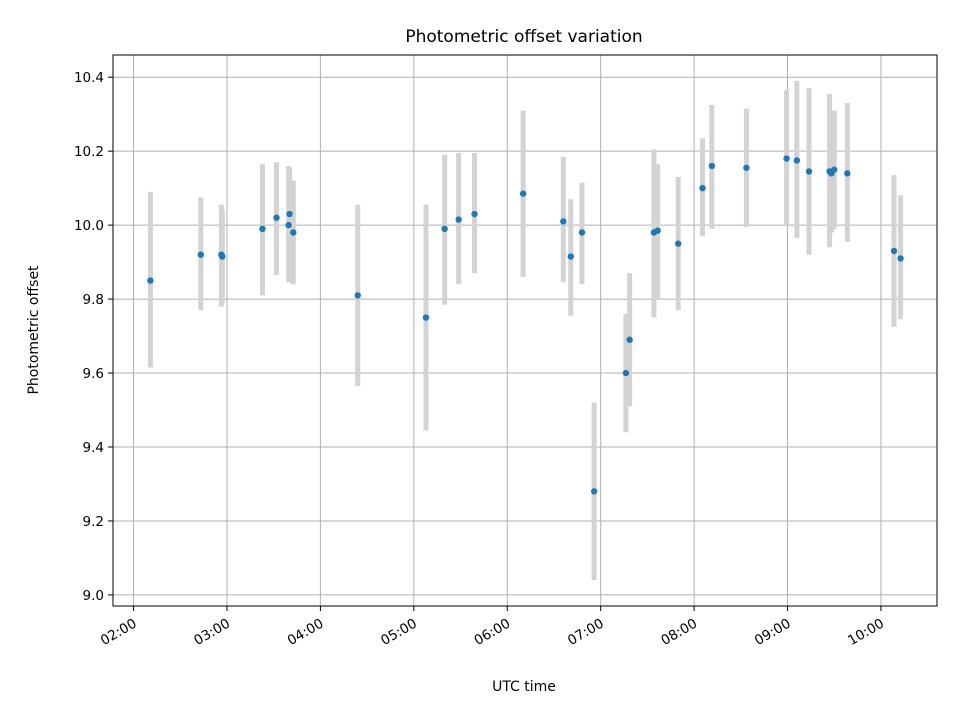  What do you see at coordinates (93, 374) in the screenshot?
I see `y-tick-label: 9.6` at bounding box center [93, 374].